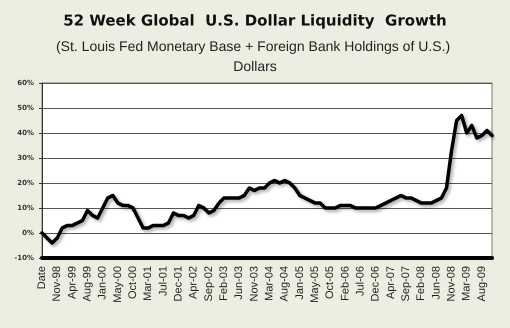 The height and width of the screenshot is (328, 510). What do you see at coordinates (133, 283) in the screenshot?
I see `x-tick-label: Oct-00` at bounding box center [133, 283].